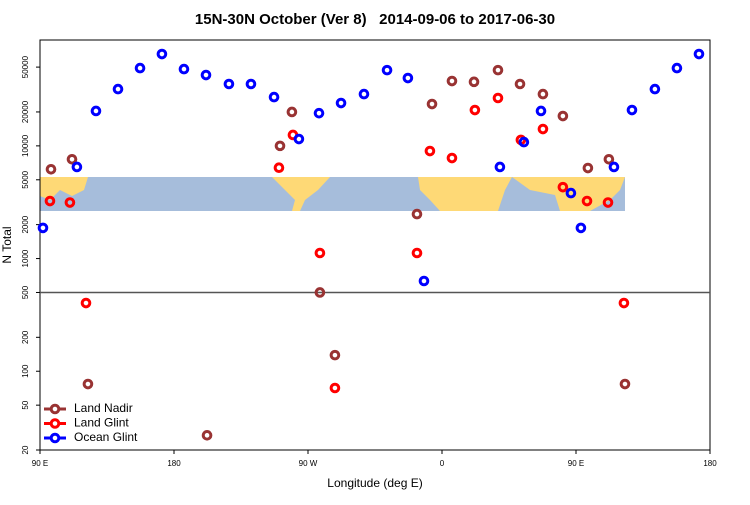  What do you see at coordinates (7, 244) in the screenshot?
I see `y-axis-label: N Total` at bounding box center [7, 244].